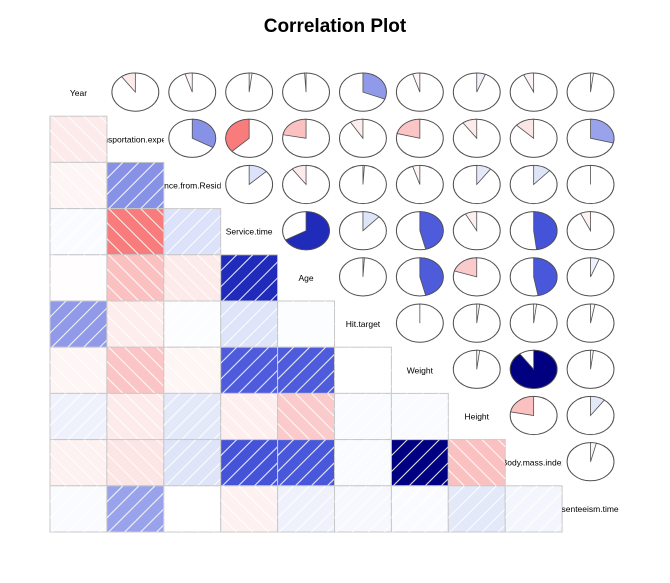  I want to click on diag-label-9: Absenteeism.time.in., so click(590, 509).